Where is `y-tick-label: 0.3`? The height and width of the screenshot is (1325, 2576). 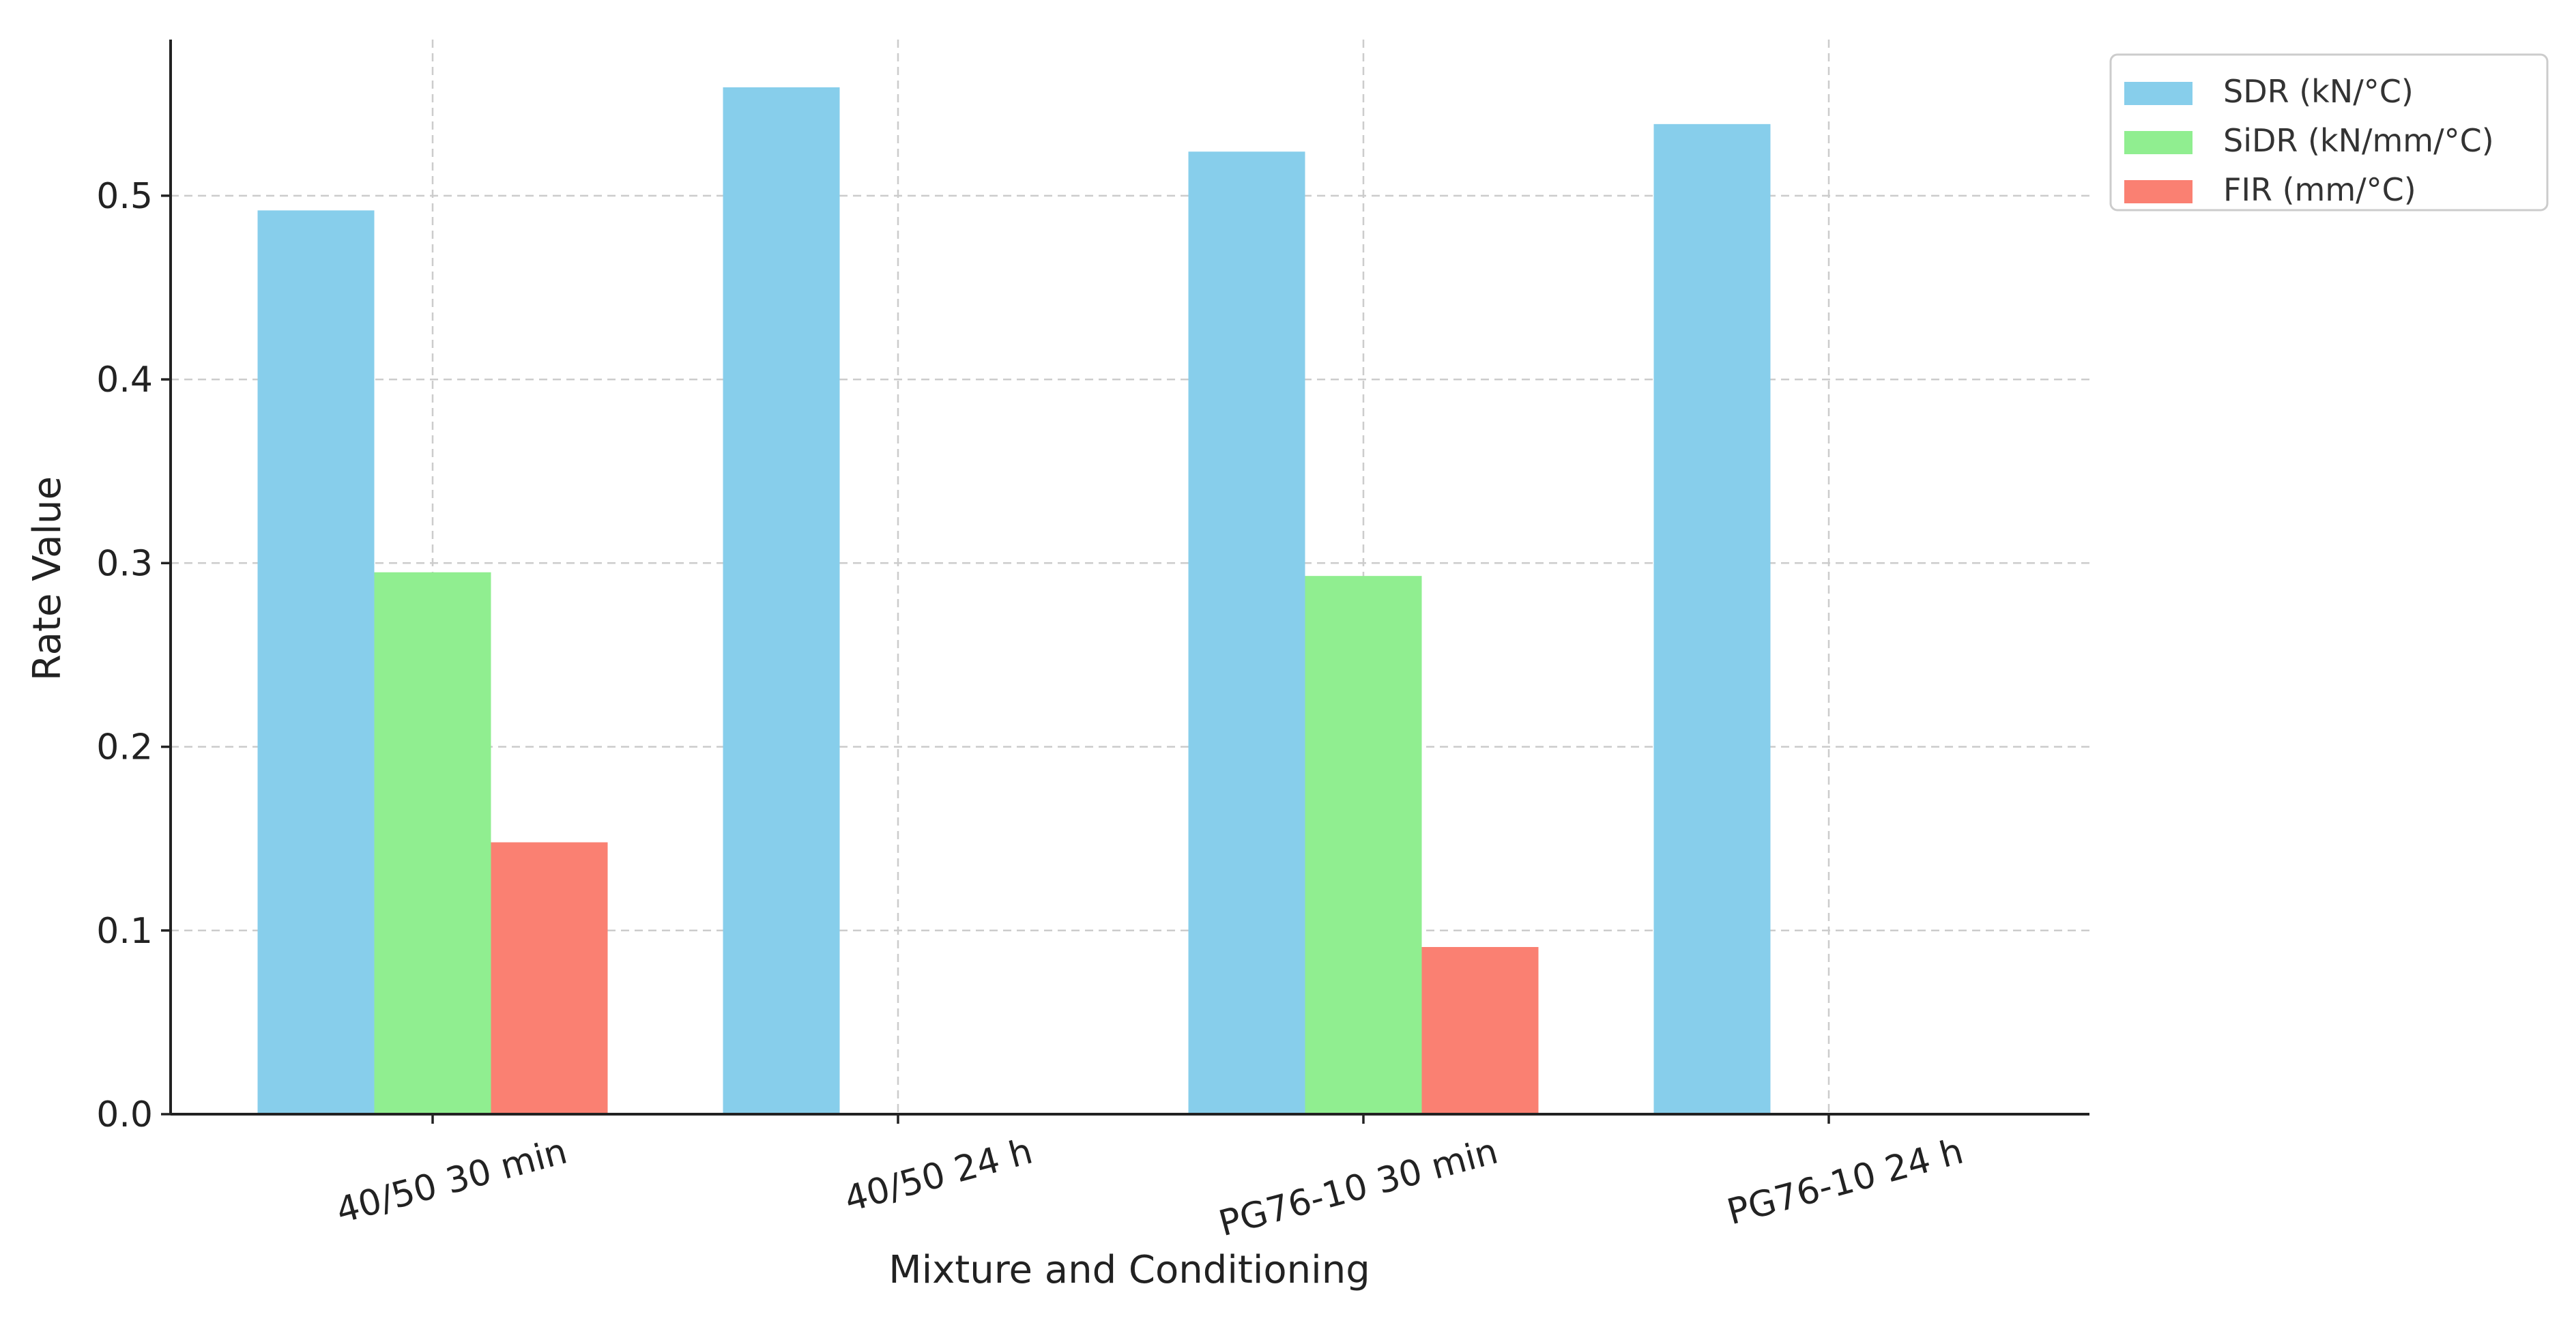
y-tick-label: 0.3 is located at coordinates (124, 563).